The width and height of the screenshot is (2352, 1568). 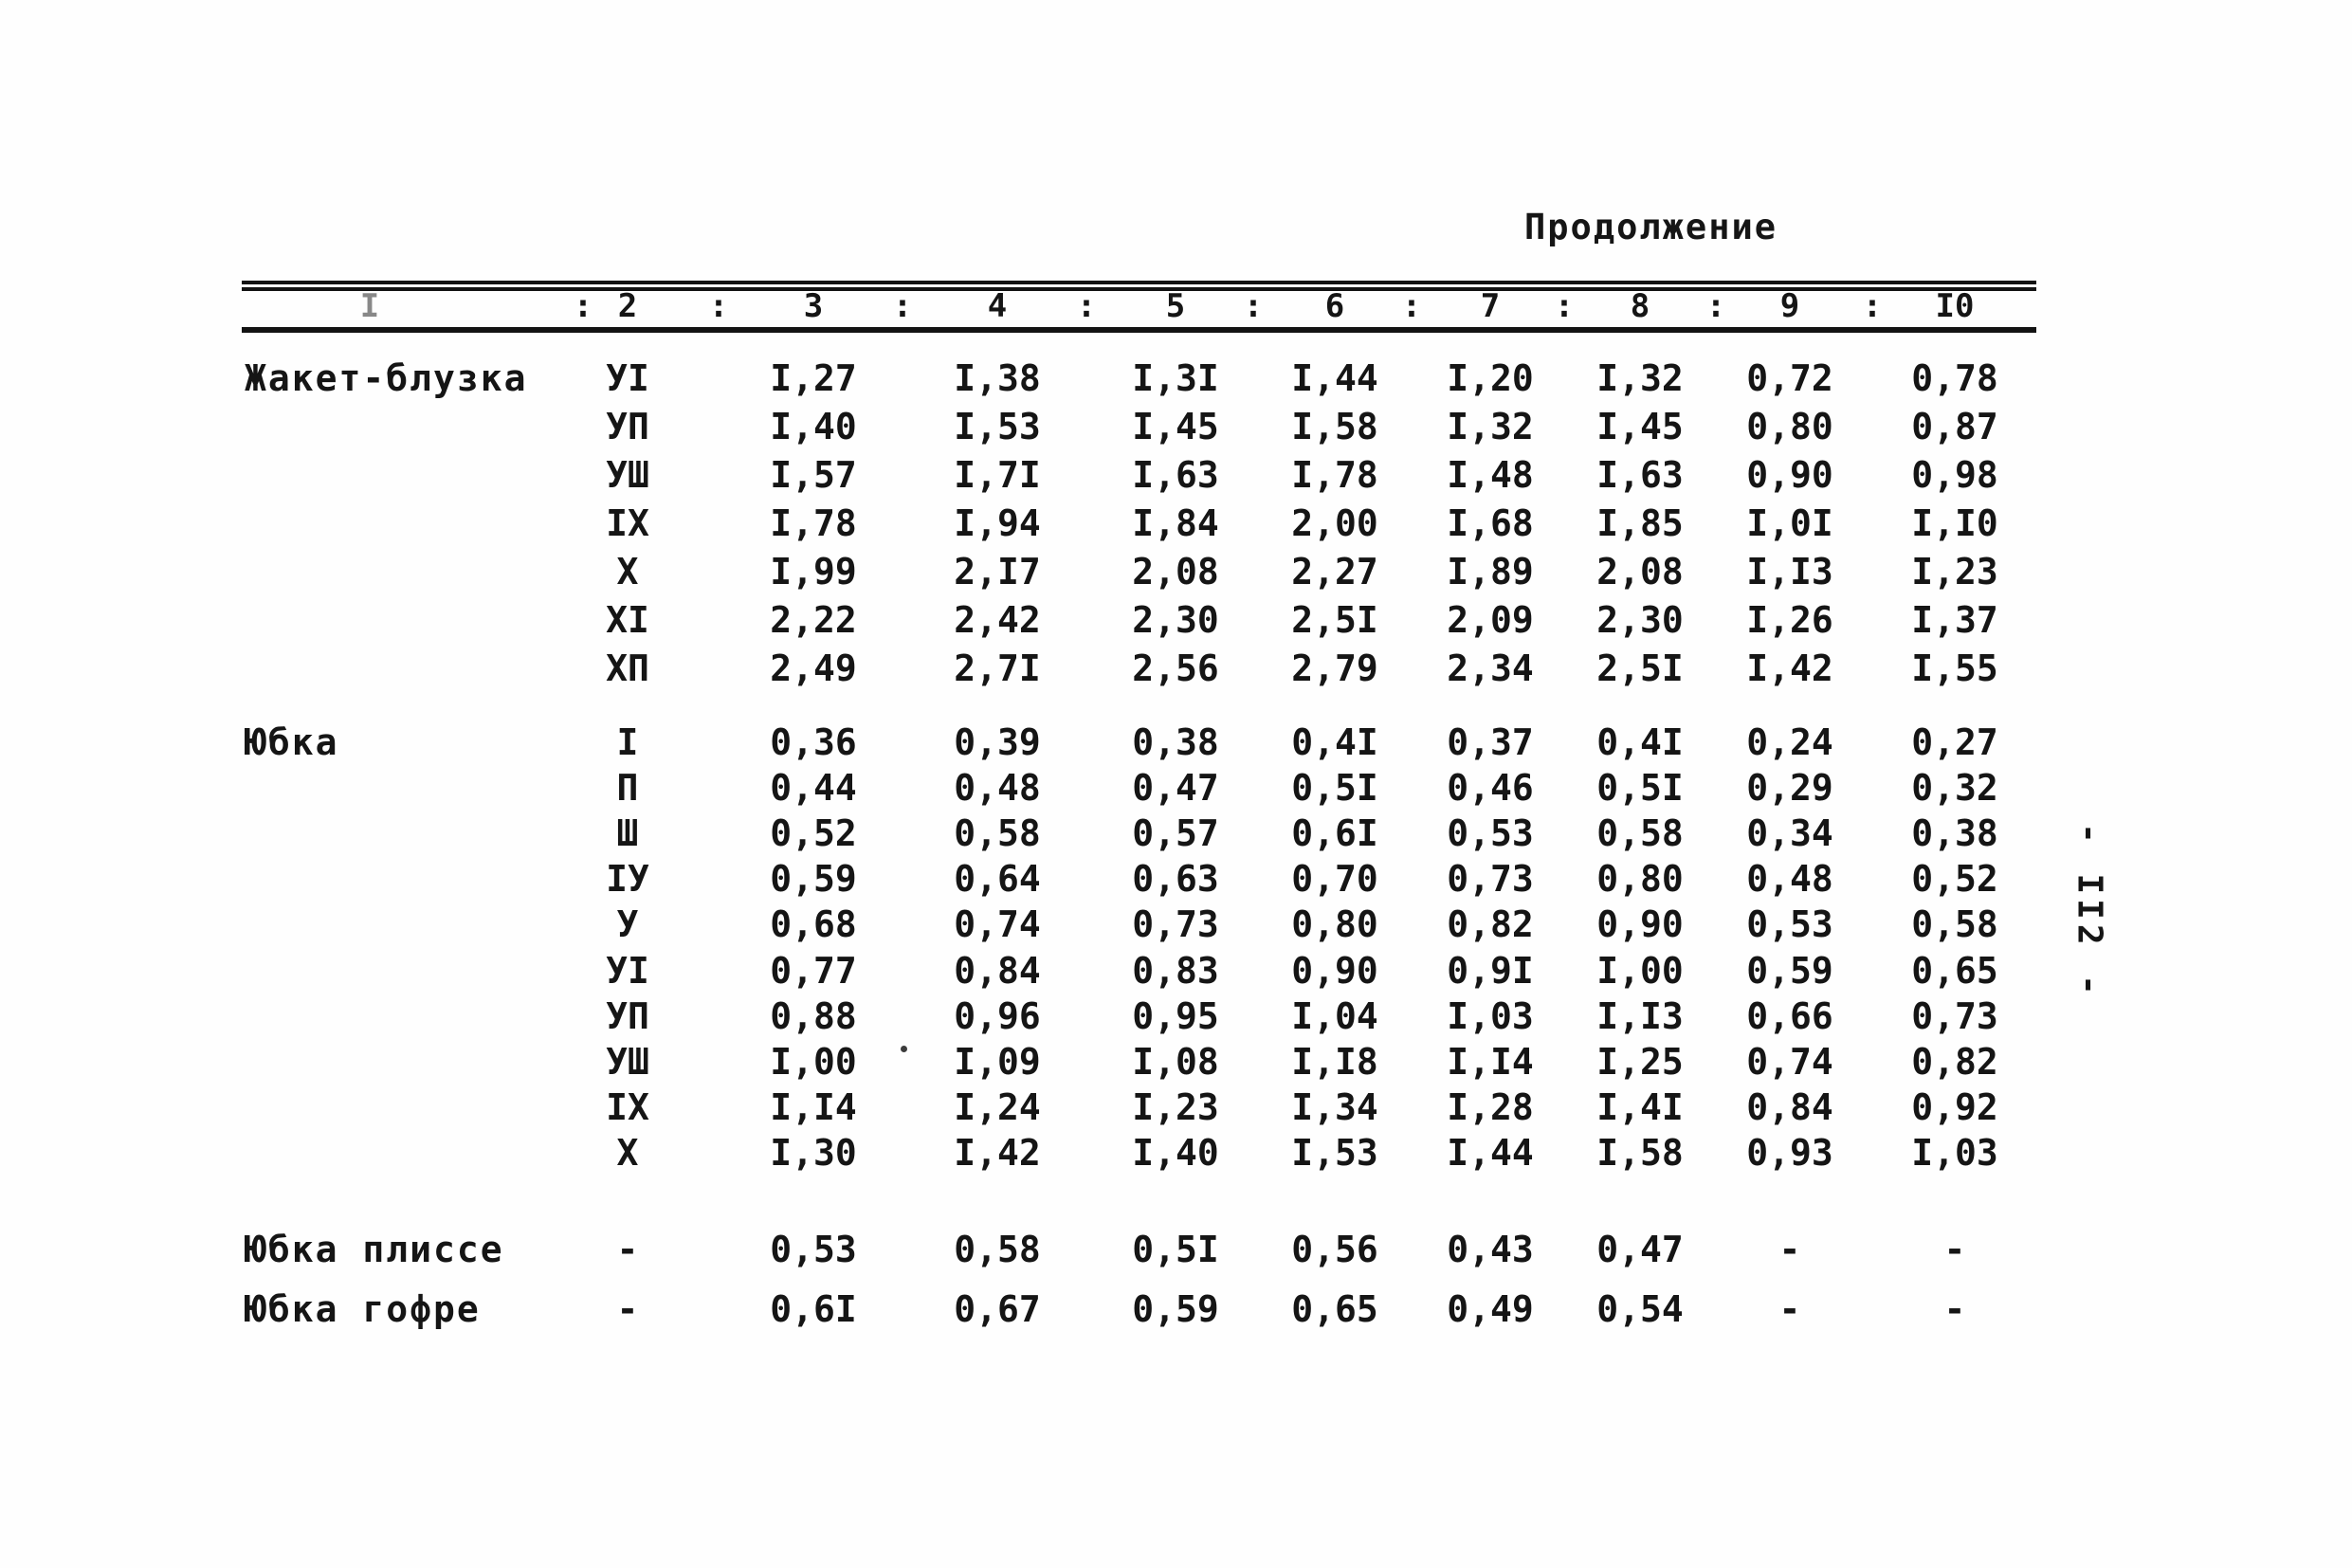 I want to click on value-cell: I,03, so click(x=1954, y=1152).